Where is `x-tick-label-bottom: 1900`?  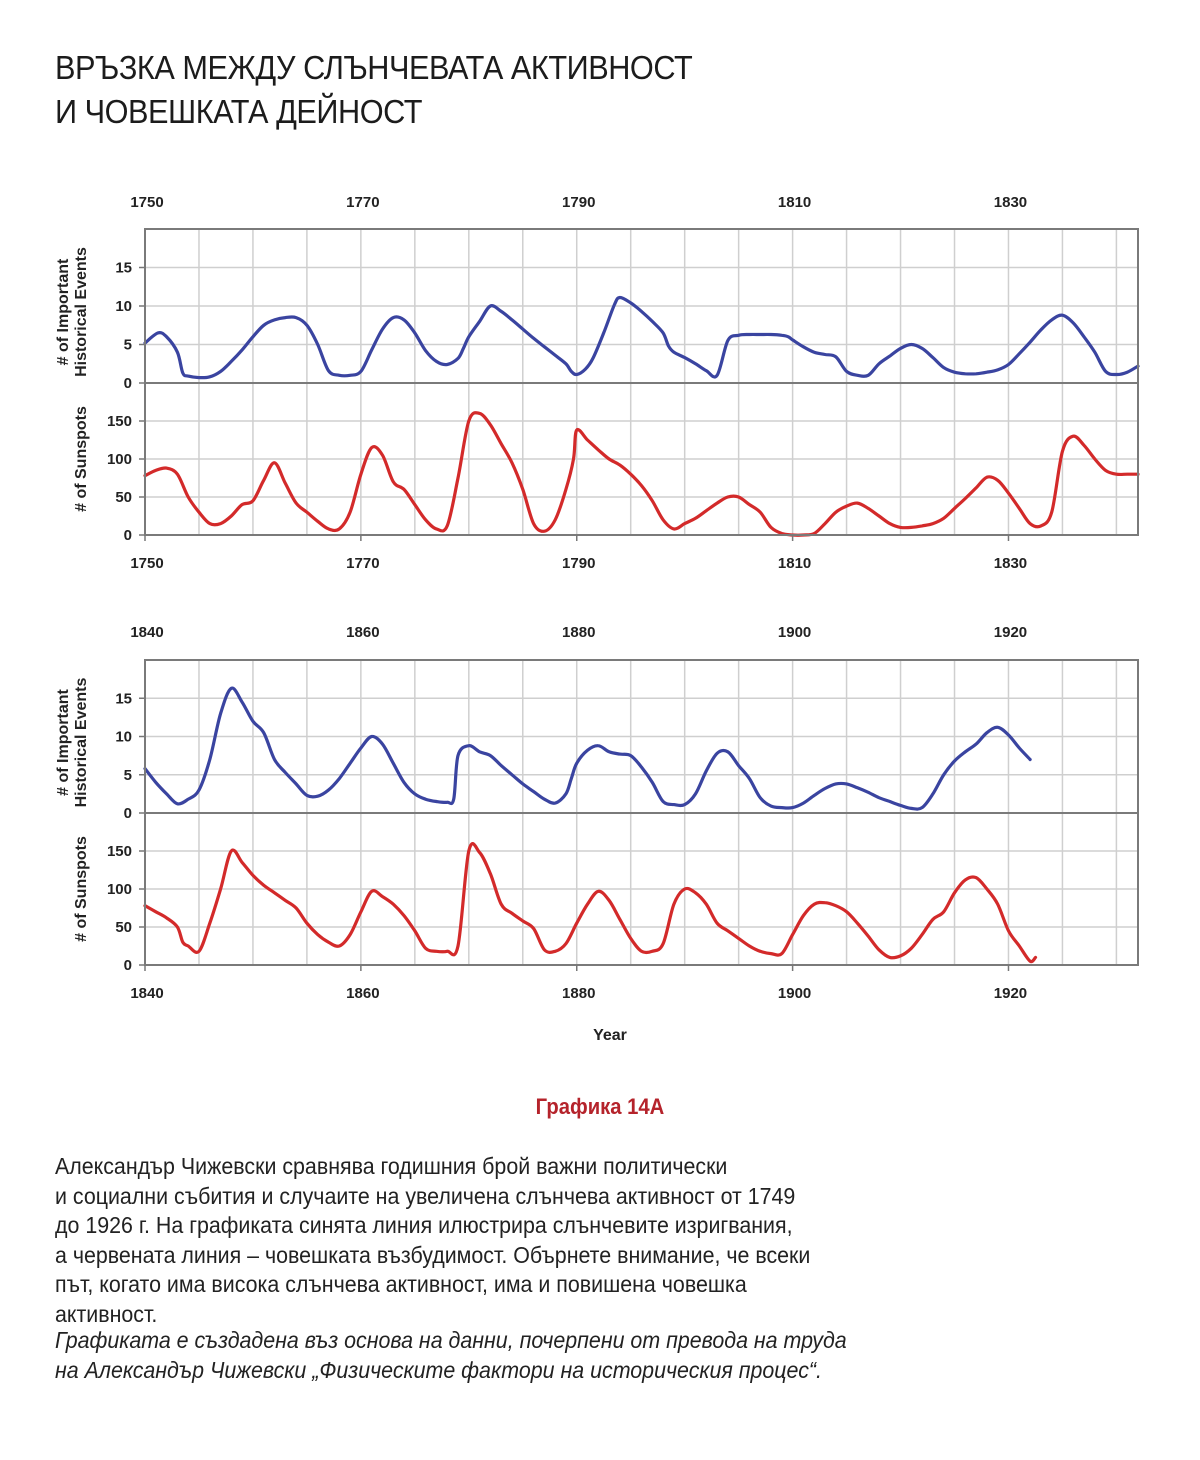 x-tick-label-bottom: 1900 is located at coordinates (794, 993).